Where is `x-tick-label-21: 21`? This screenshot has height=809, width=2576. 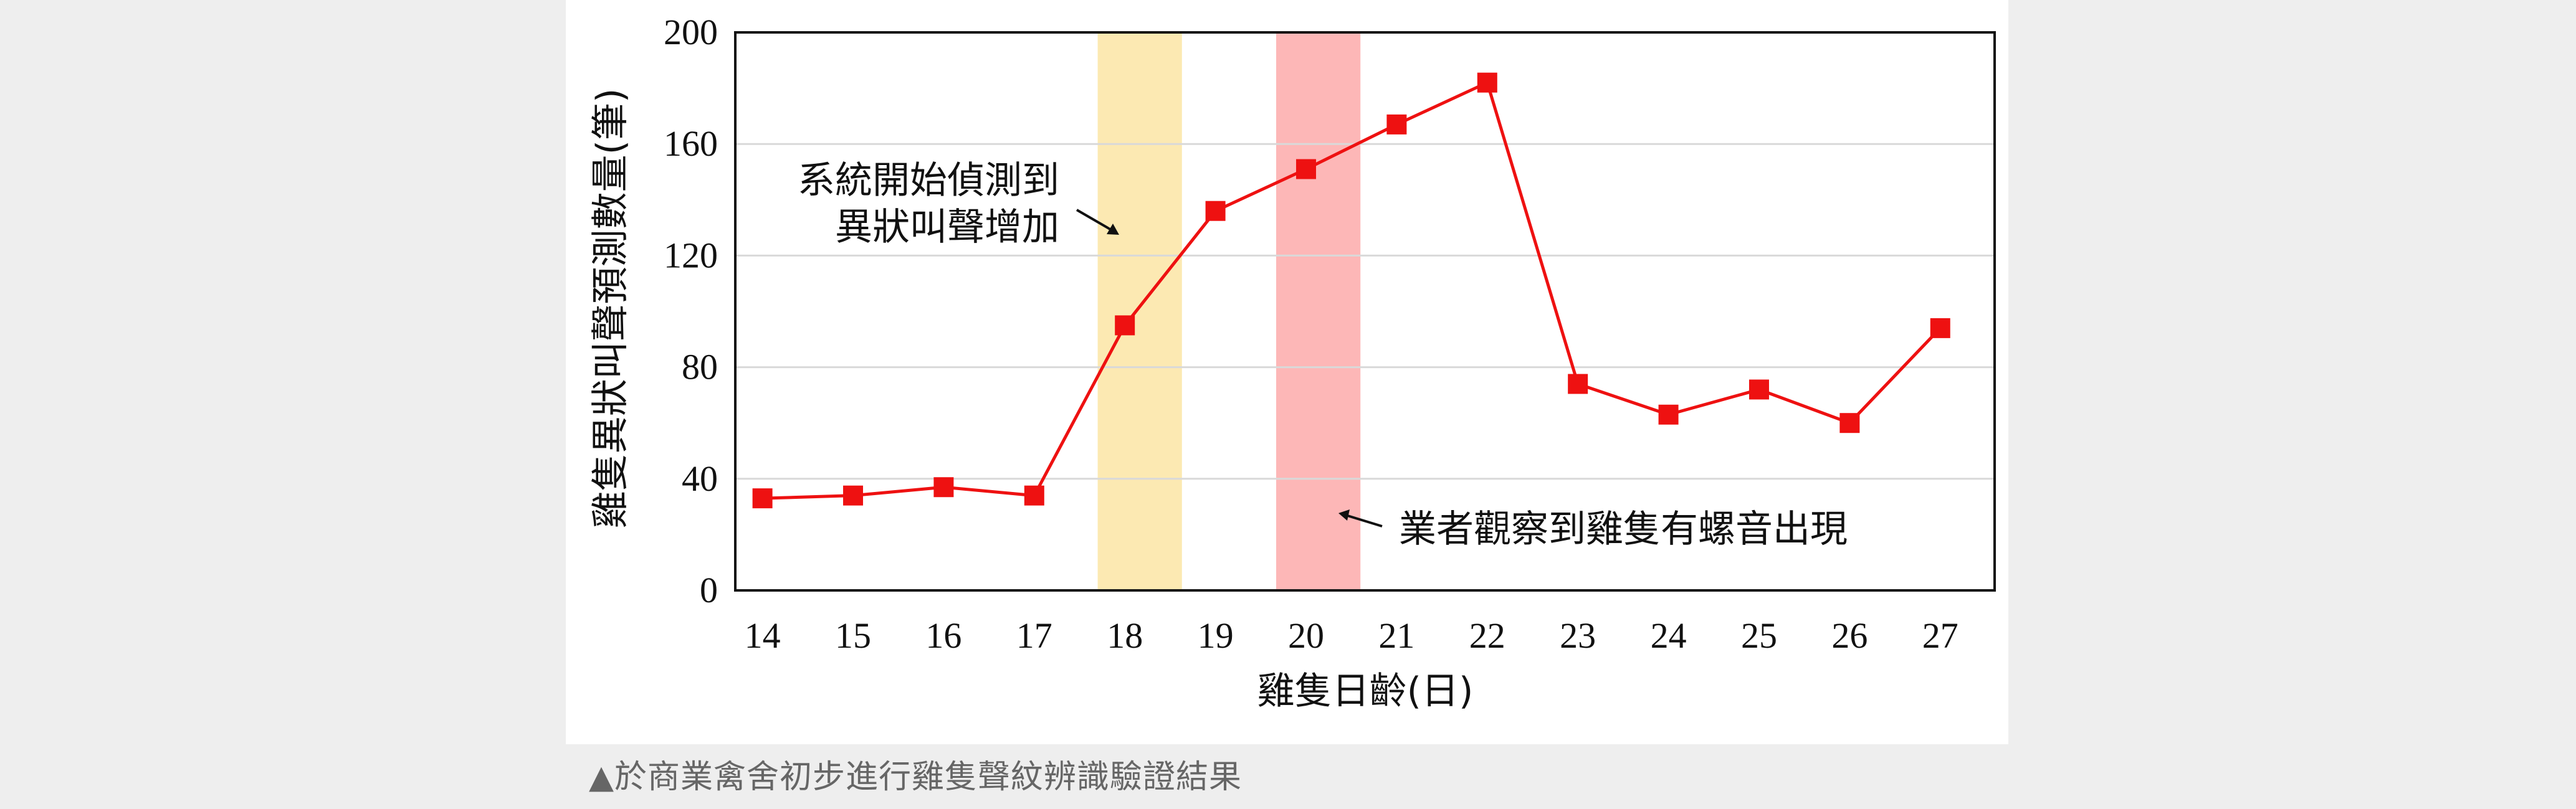
x-tick-label-21: 21 is located at coordinates (1396, 635).